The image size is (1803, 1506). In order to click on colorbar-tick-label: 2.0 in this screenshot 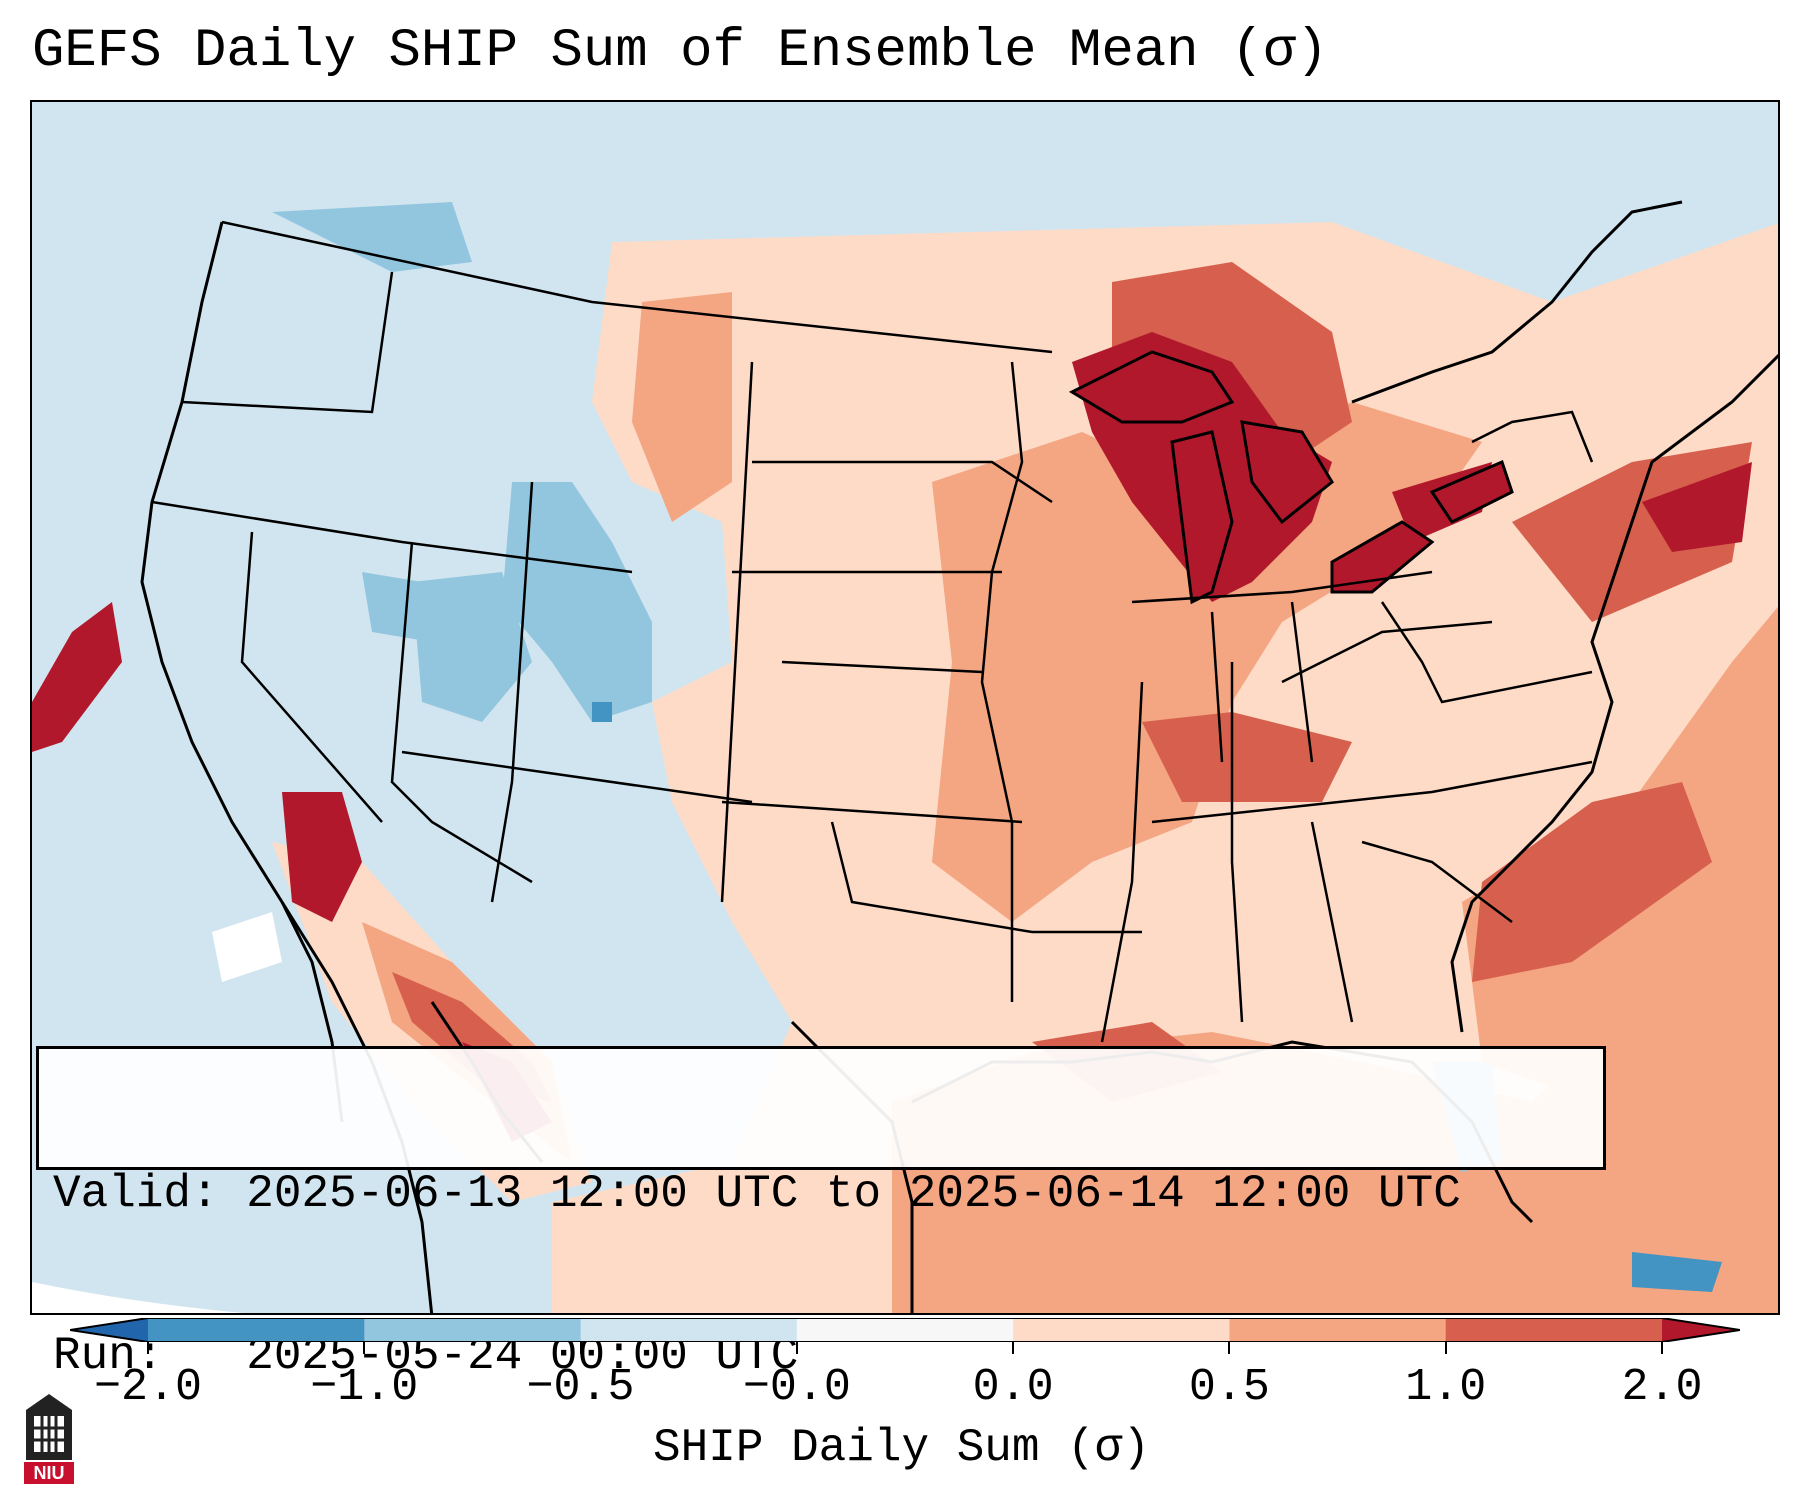, I will do `click(1662, 1387)`.